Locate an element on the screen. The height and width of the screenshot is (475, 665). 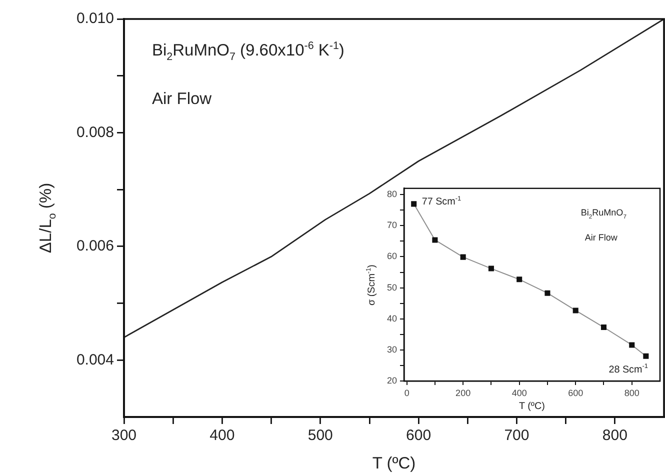
y-tick-label: 0.004 is located at coordinates (95, 359).